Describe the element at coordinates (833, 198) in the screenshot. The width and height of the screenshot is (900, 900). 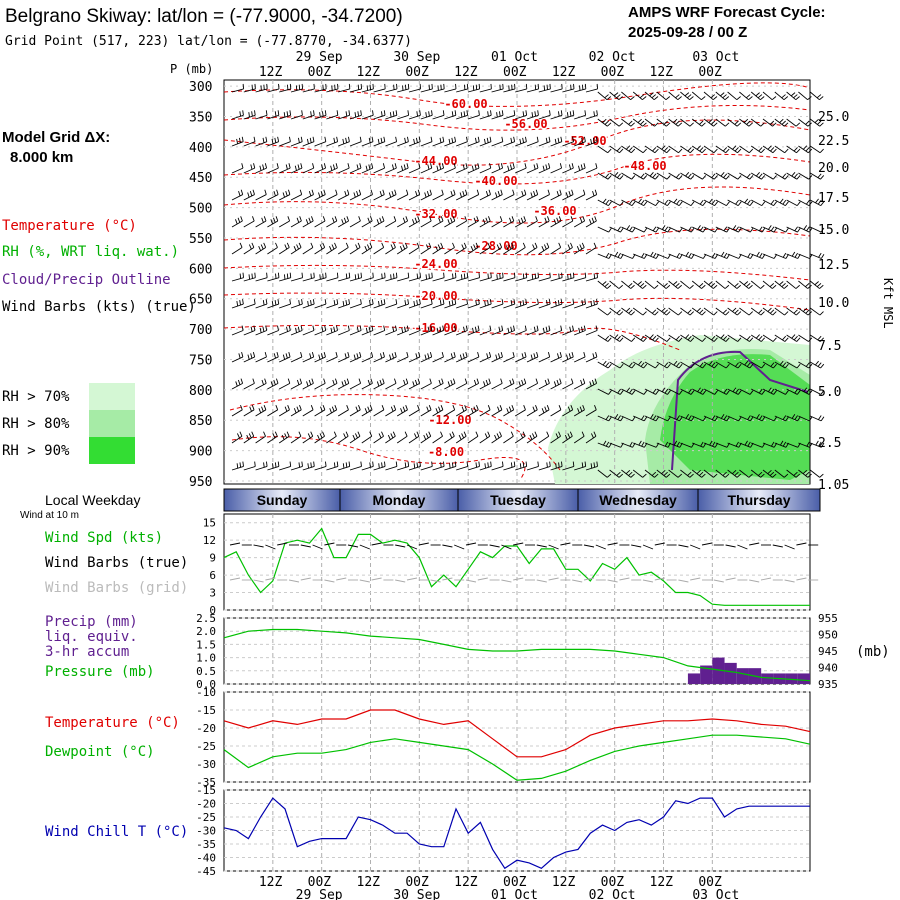
I see `height-tick-label: 17.5` at that location.